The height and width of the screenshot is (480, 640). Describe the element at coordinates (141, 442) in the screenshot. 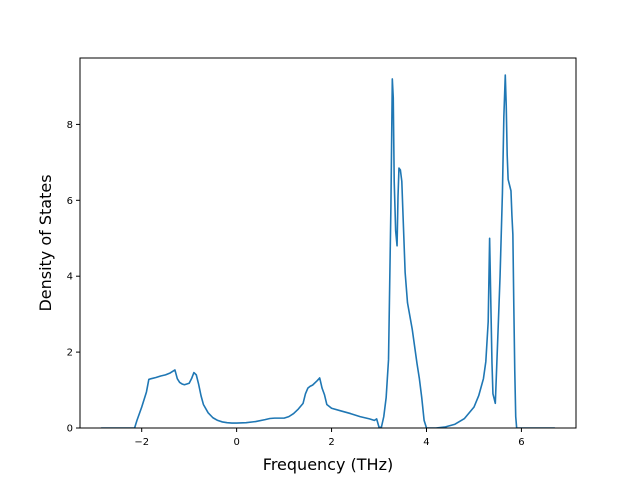

I see `x-tick-label: −2` at that location.